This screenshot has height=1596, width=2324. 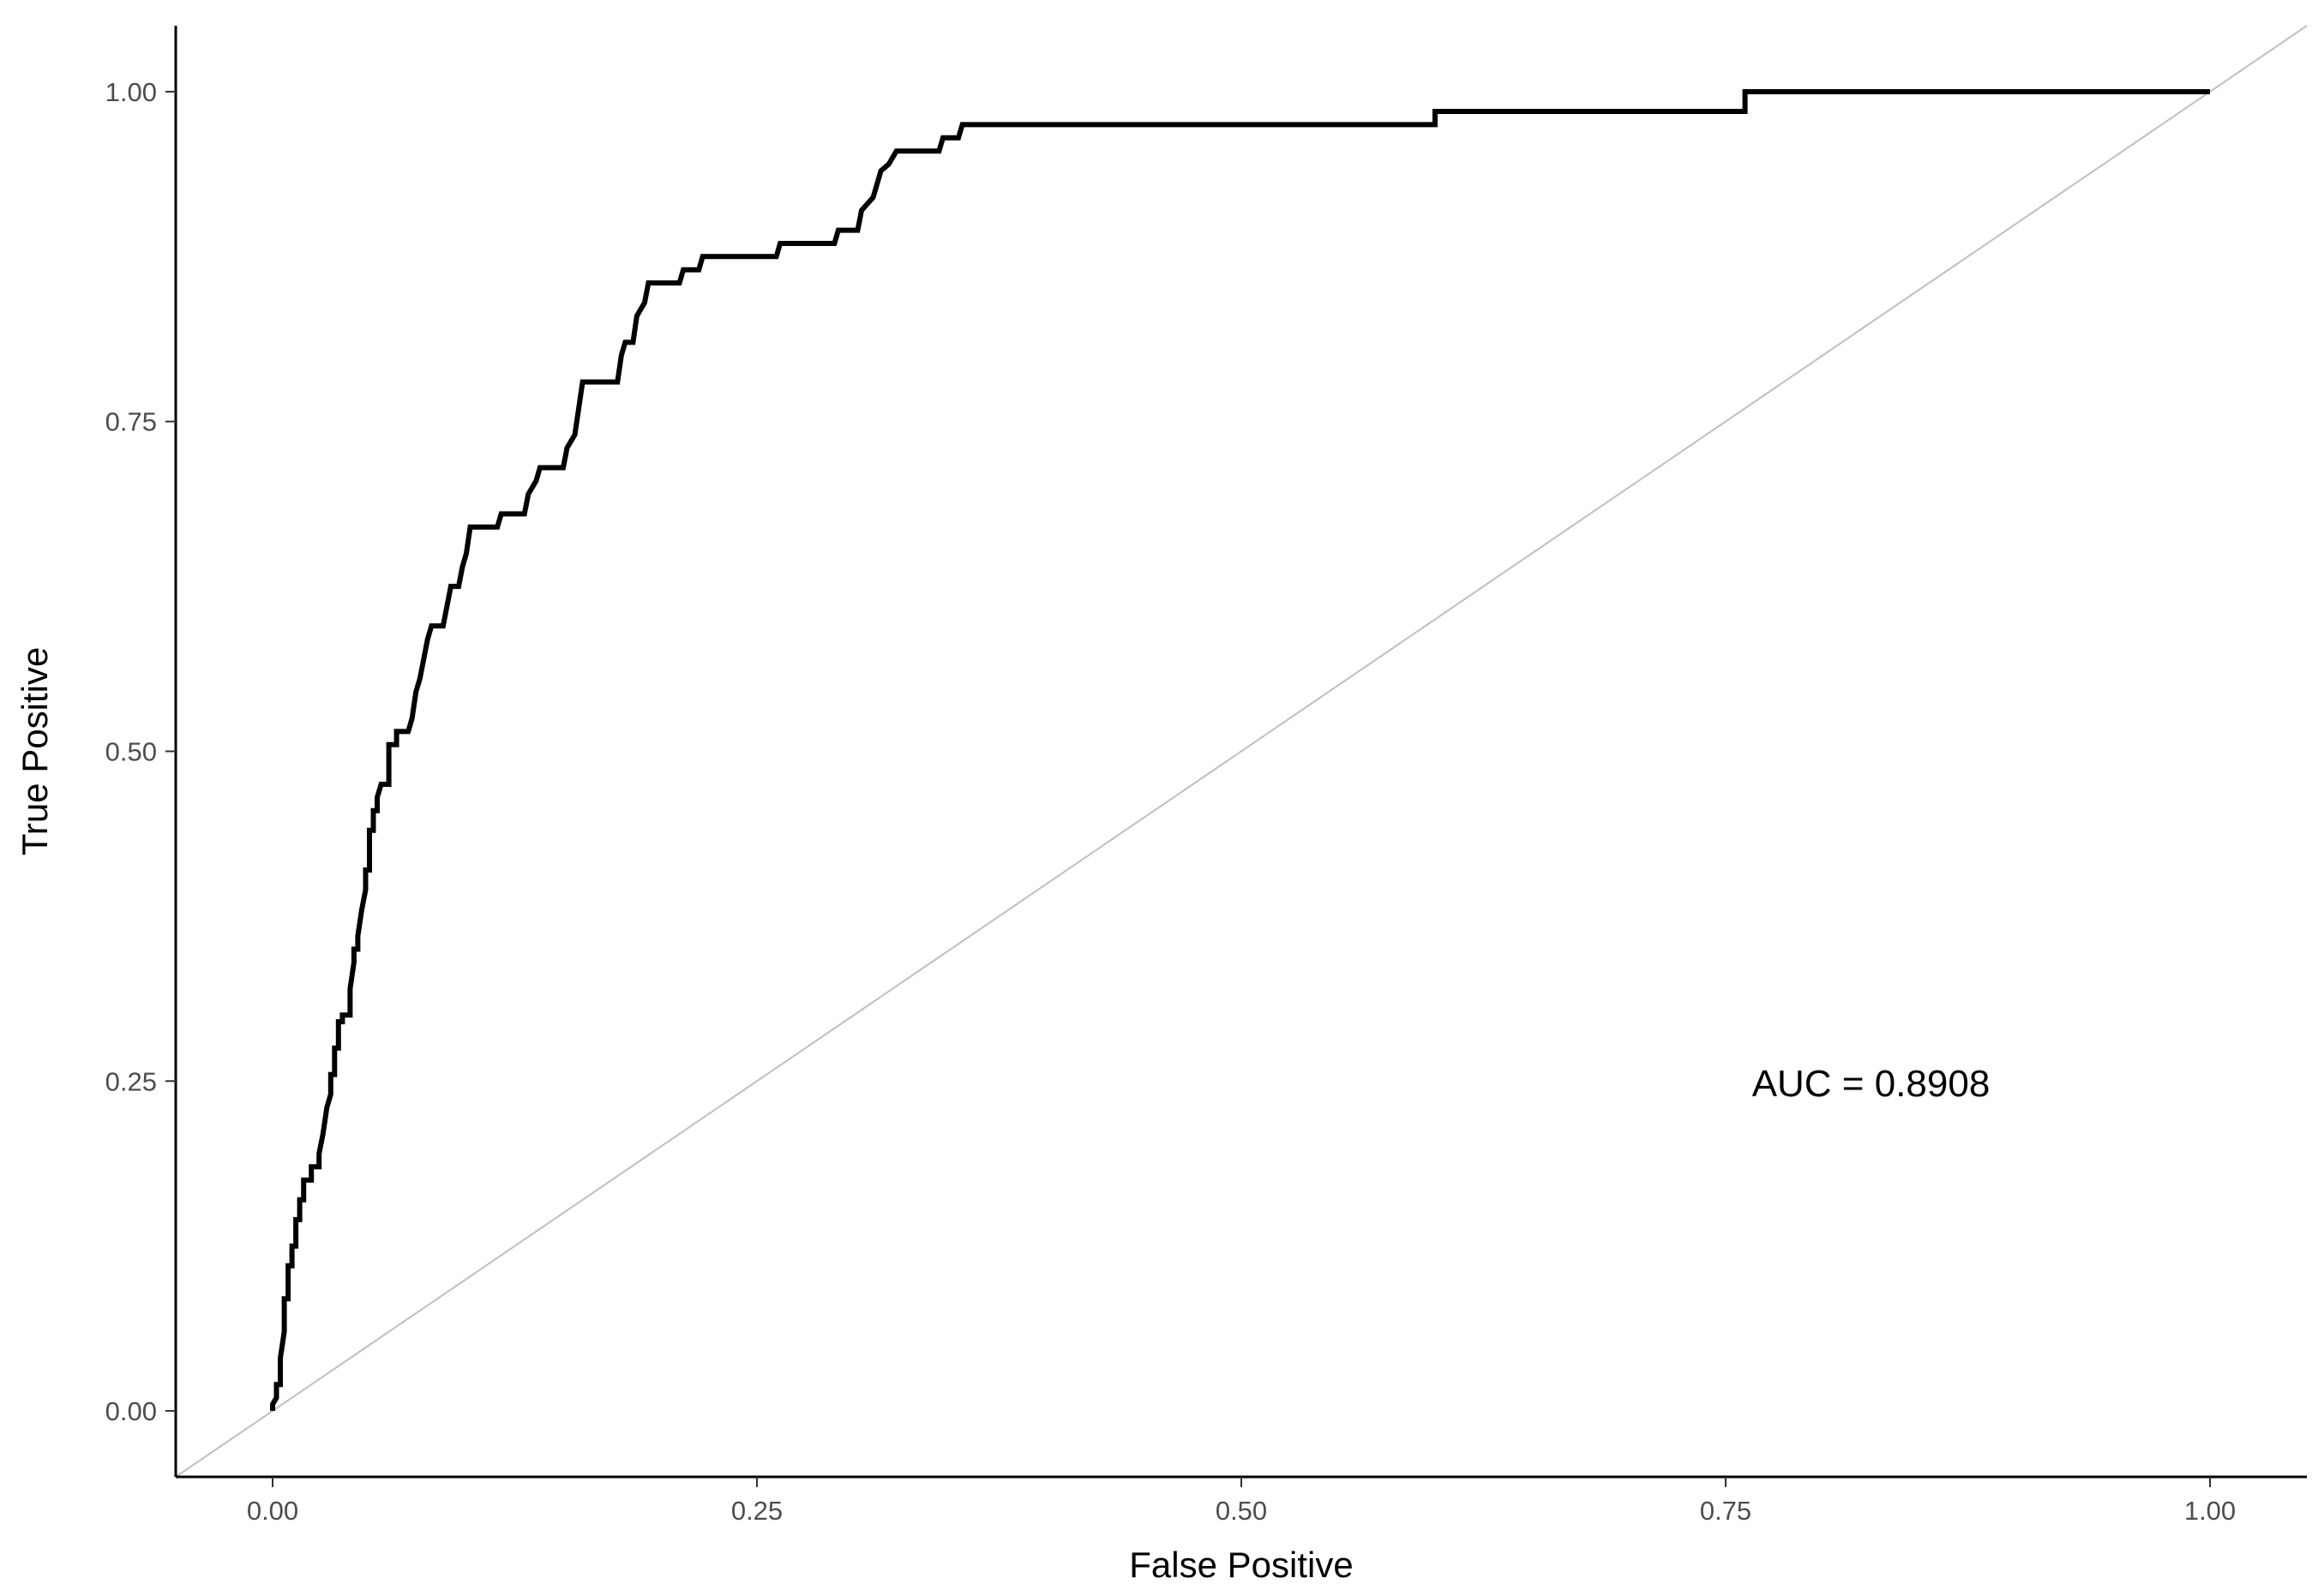 I want to click on y-ticks: 0.00 0.25 0.50 0.75 1.00, so click(x=140, y=751).